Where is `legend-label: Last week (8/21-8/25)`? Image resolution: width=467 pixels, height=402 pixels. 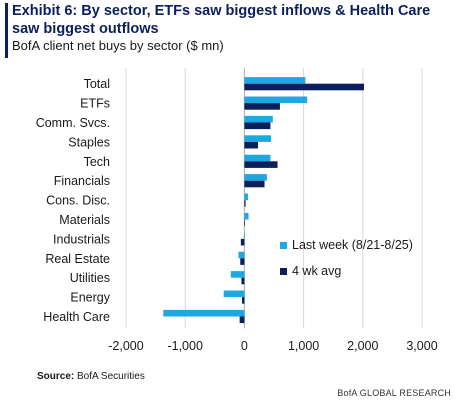
legend-label: Last week (8/21-8/25) is located at coordinates (352, 245).